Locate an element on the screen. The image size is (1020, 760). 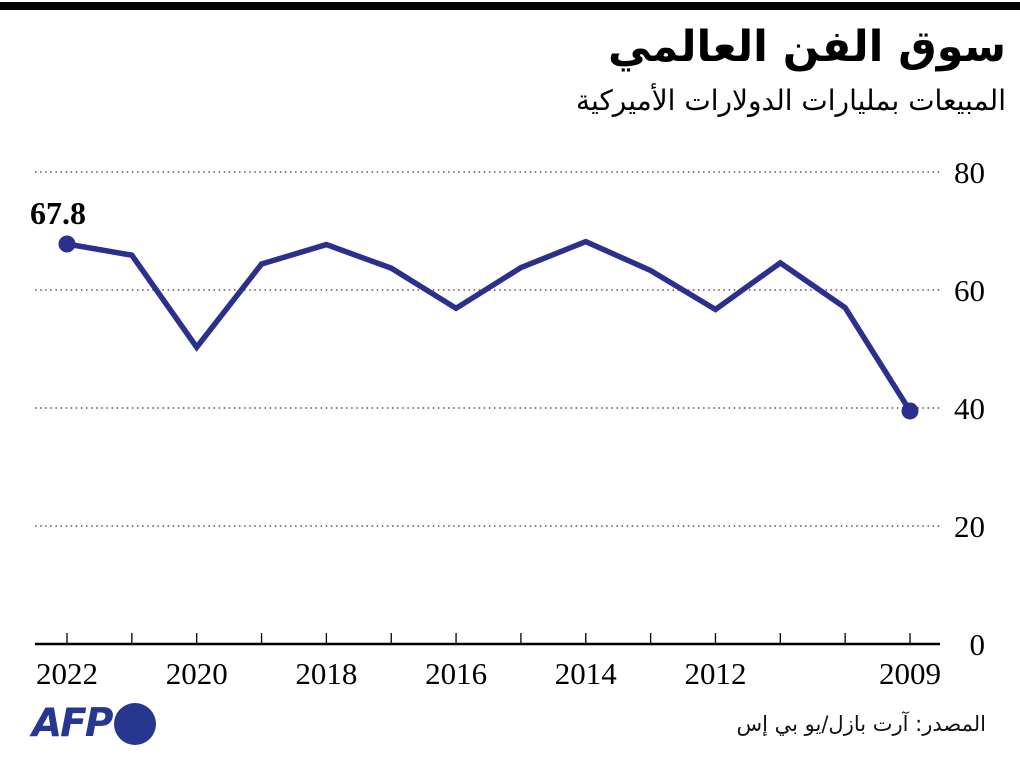
x-axis-label-2009: 2009 is located at coordinates (910, 673).